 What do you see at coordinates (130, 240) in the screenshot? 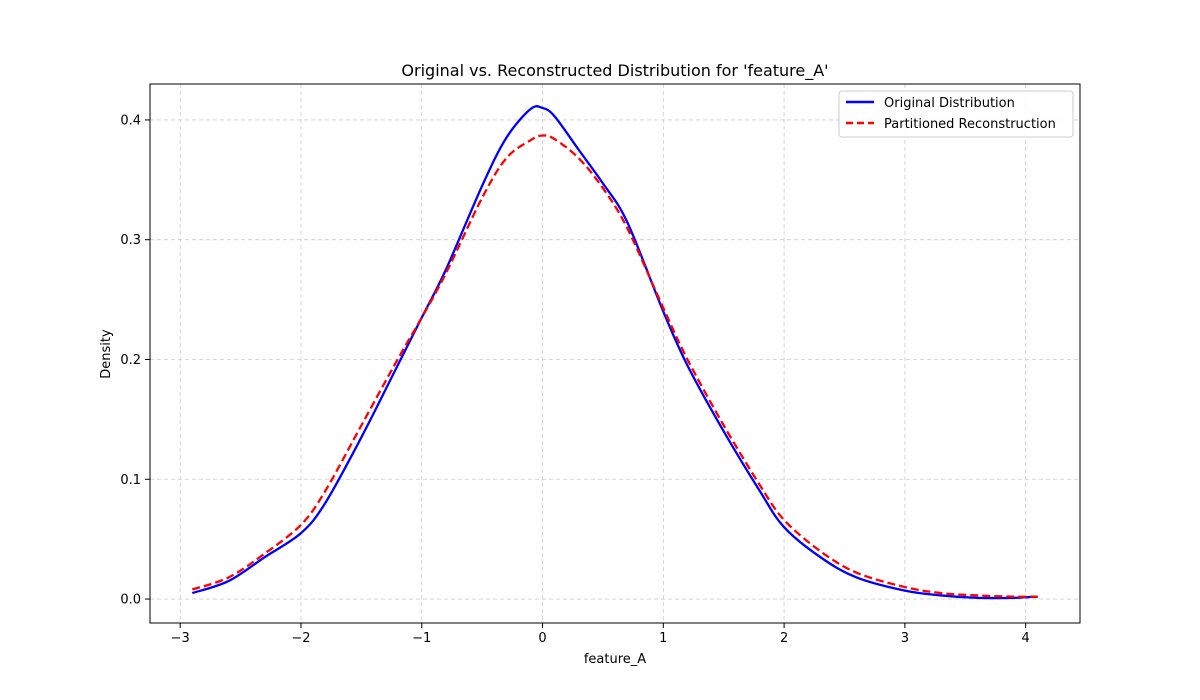
I see `y-tick-label: 0.3` at bounding box center [130, 240].